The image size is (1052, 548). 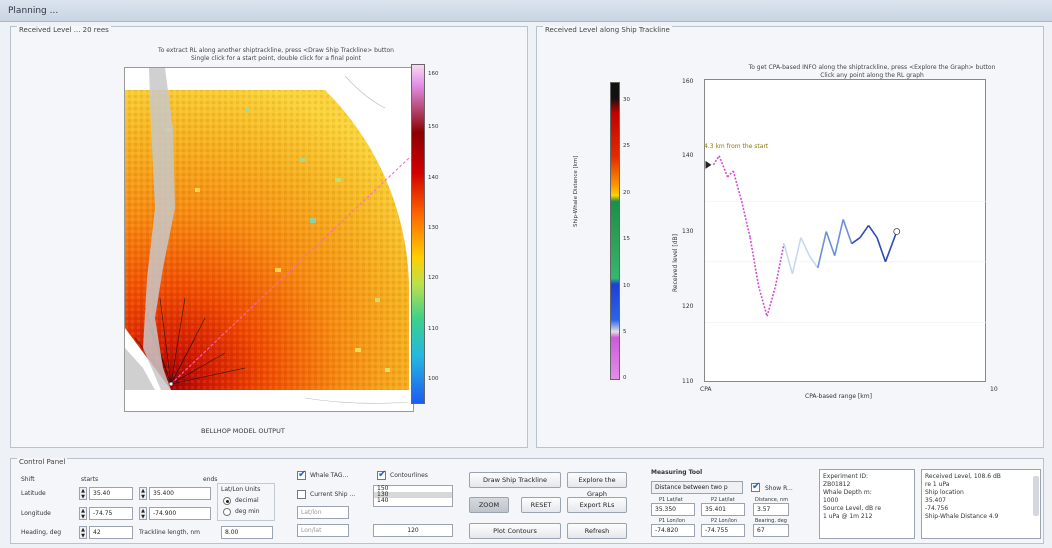 I want to click on info-line: ZB01812, so click(x=837, y=484).